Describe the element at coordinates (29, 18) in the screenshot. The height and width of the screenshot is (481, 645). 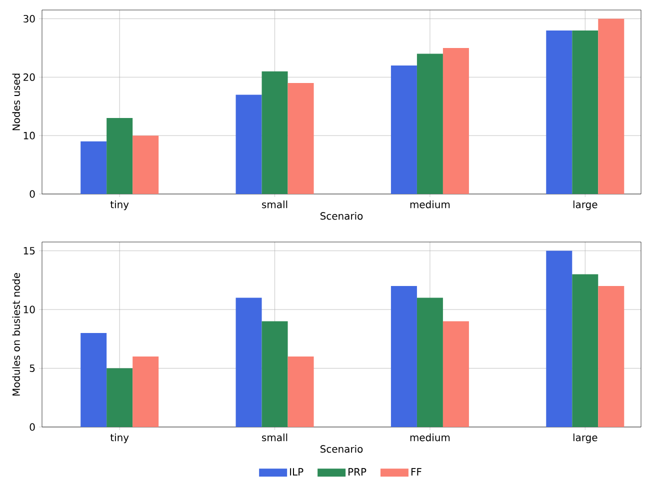
I see `y-tick-label: 30` at that location.